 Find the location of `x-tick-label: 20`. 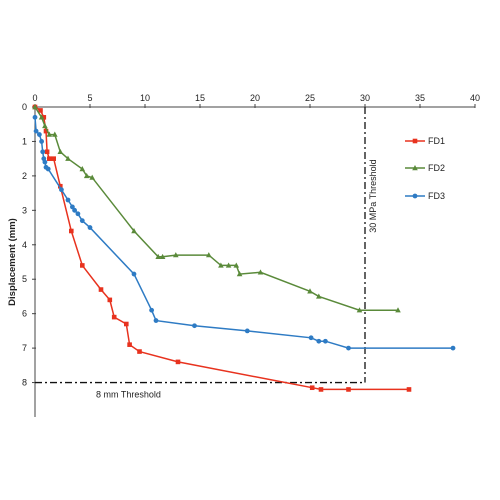

x-tick-label: 20 is located at coordinates (255, 98).